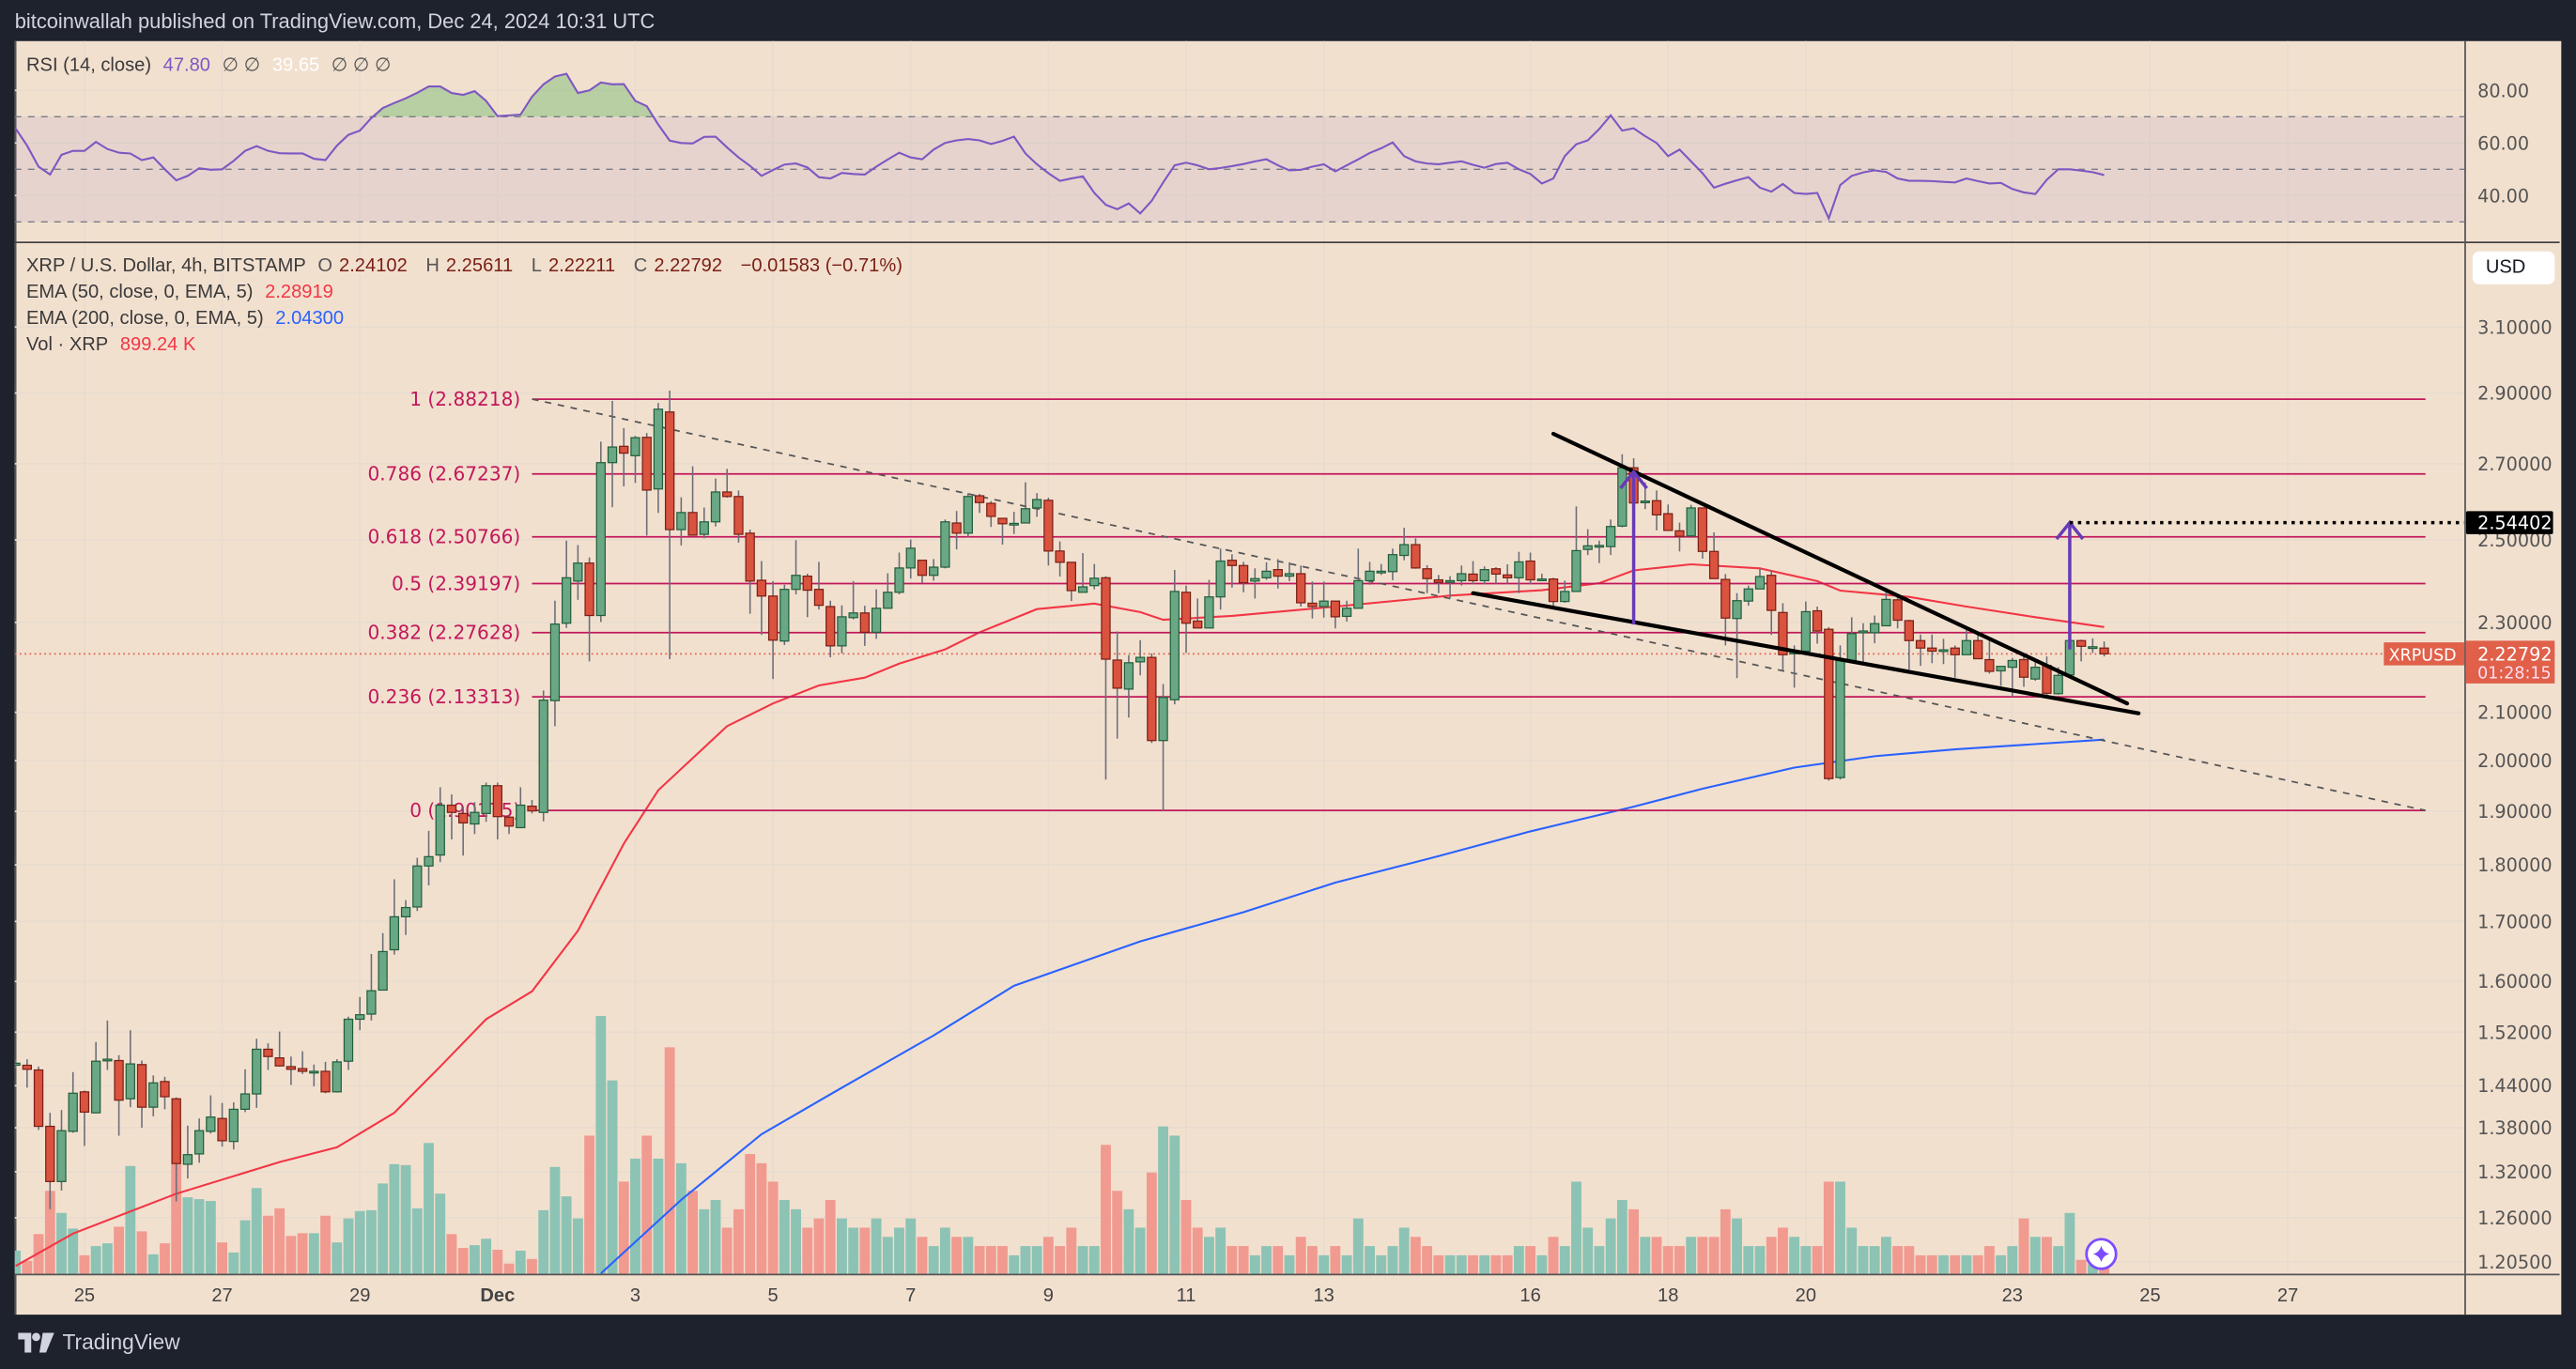  Describe the element at coordinates (99, 1342) in the screenshot. I see `tradingview-logo: TradingView` at that location.